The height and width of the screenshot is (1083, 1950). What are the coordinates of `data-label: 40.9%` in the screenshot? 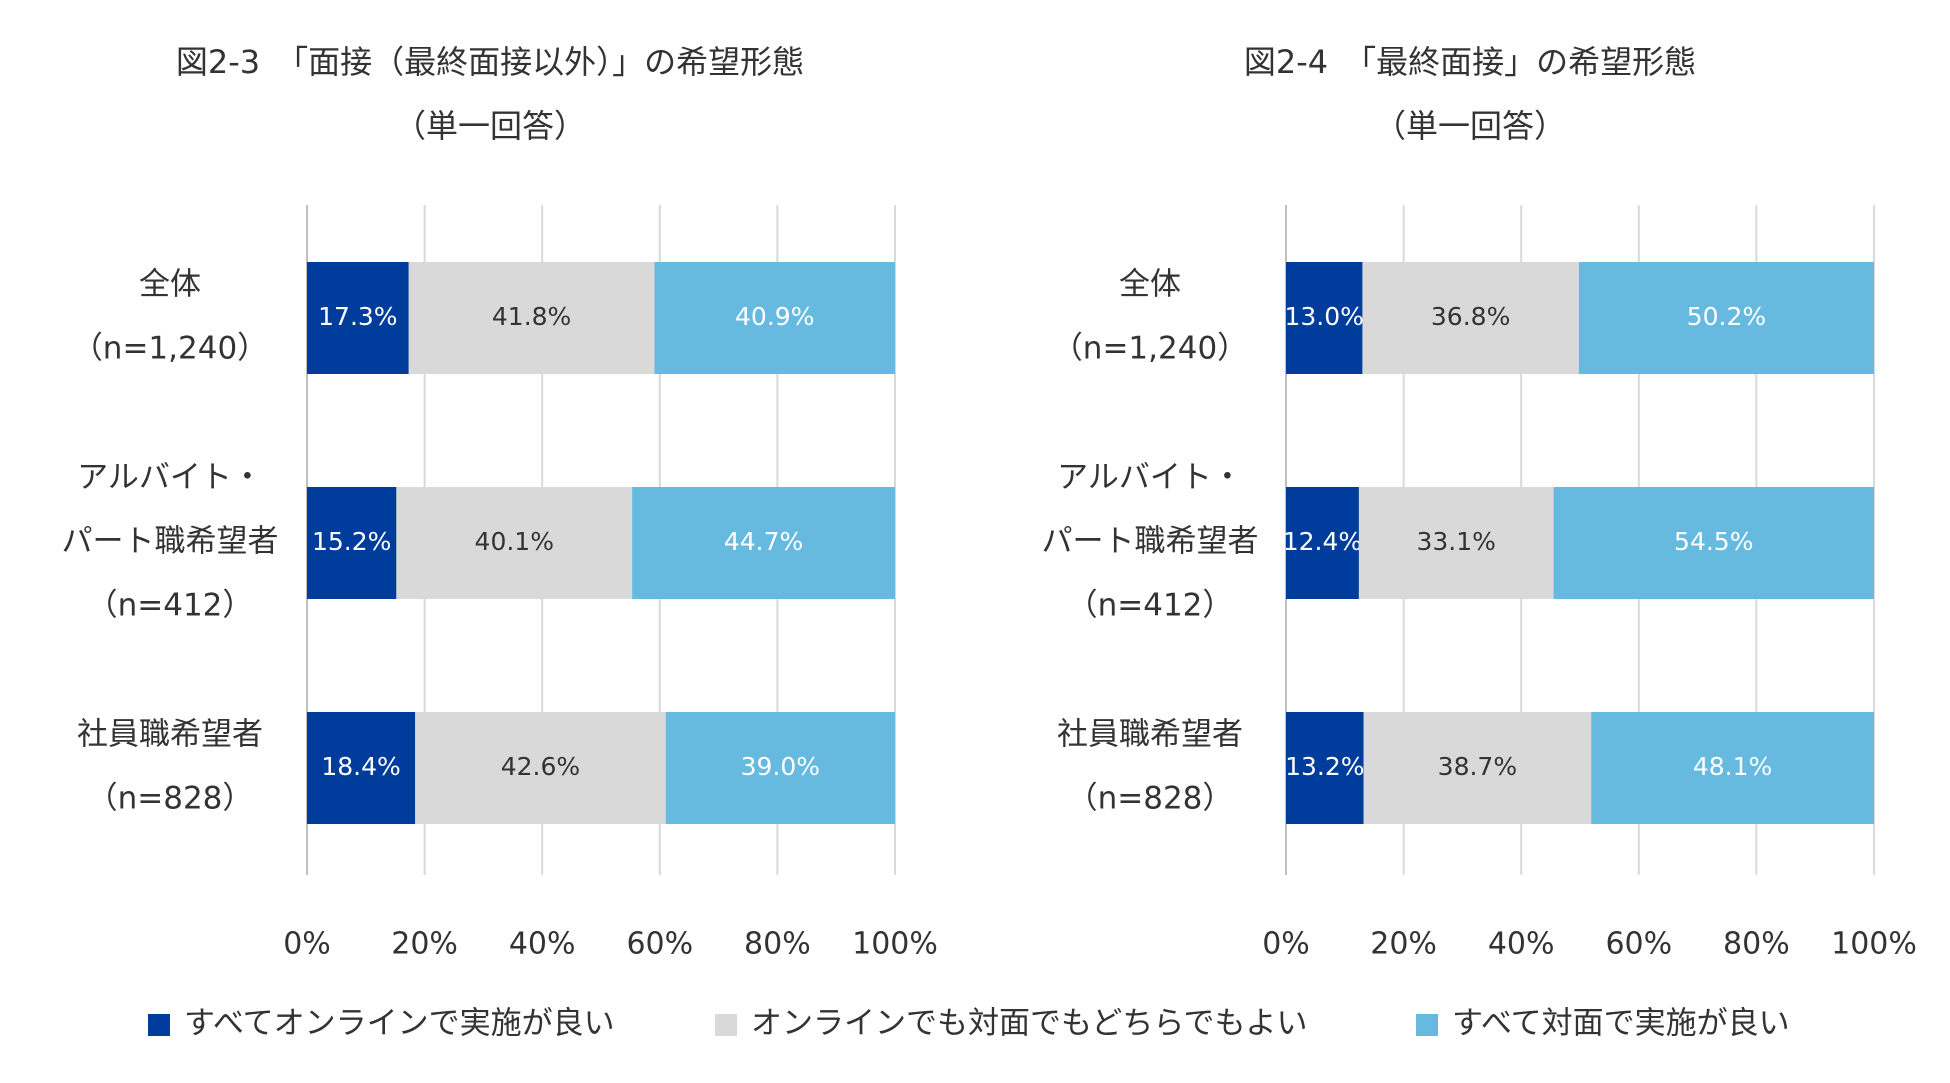 It's located at (774, 316).